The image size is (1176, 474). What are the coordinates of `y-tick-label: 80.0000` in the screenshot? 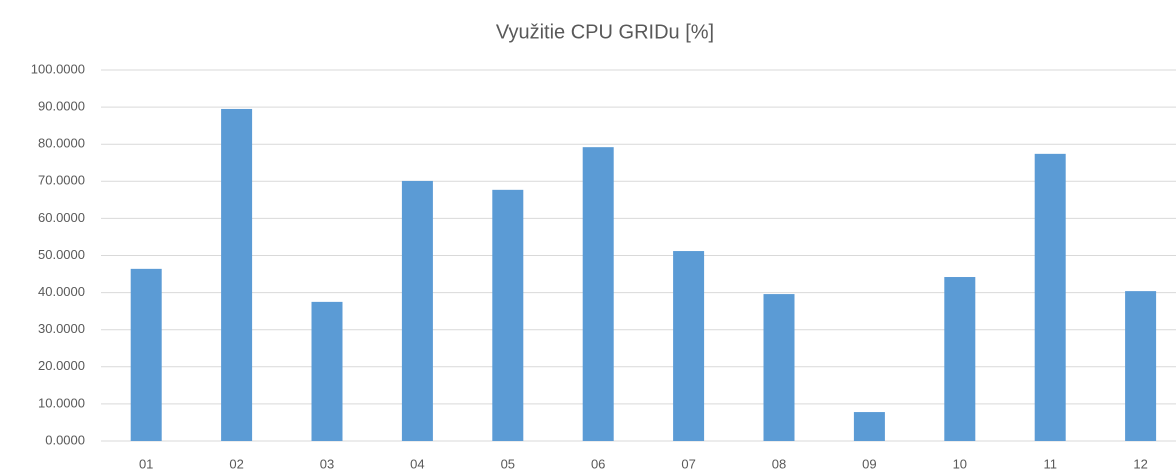 It's located at (61, 143).